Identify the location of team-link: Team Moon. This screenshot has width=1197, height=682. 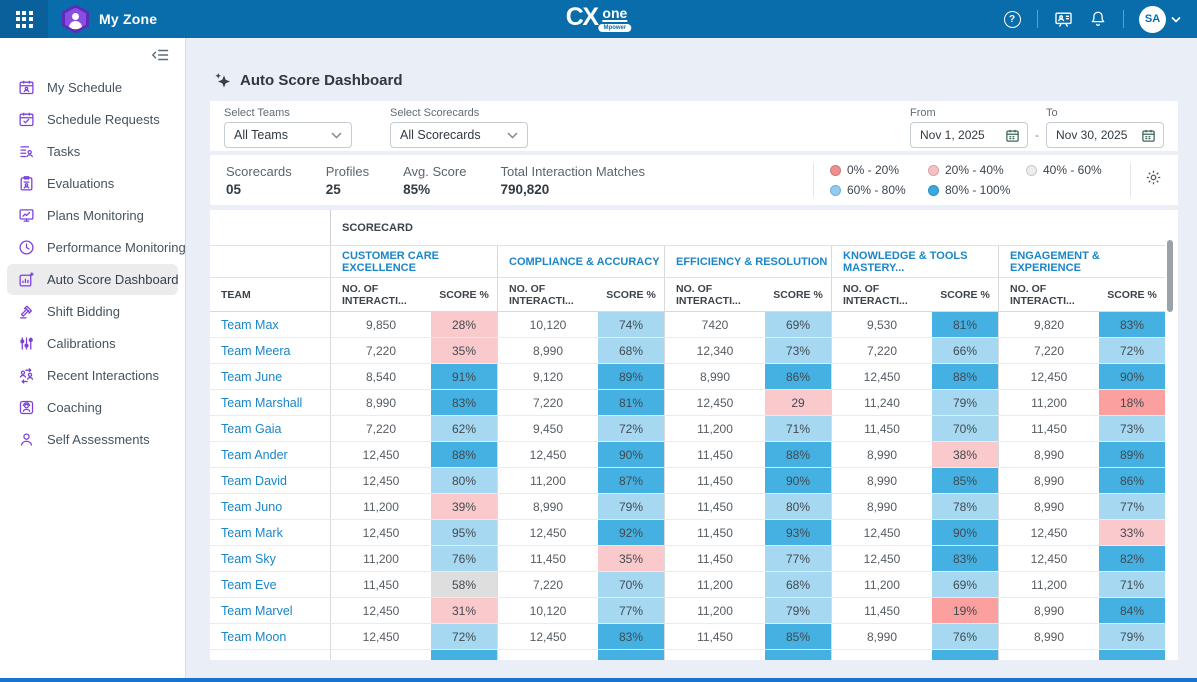
(254, 636).